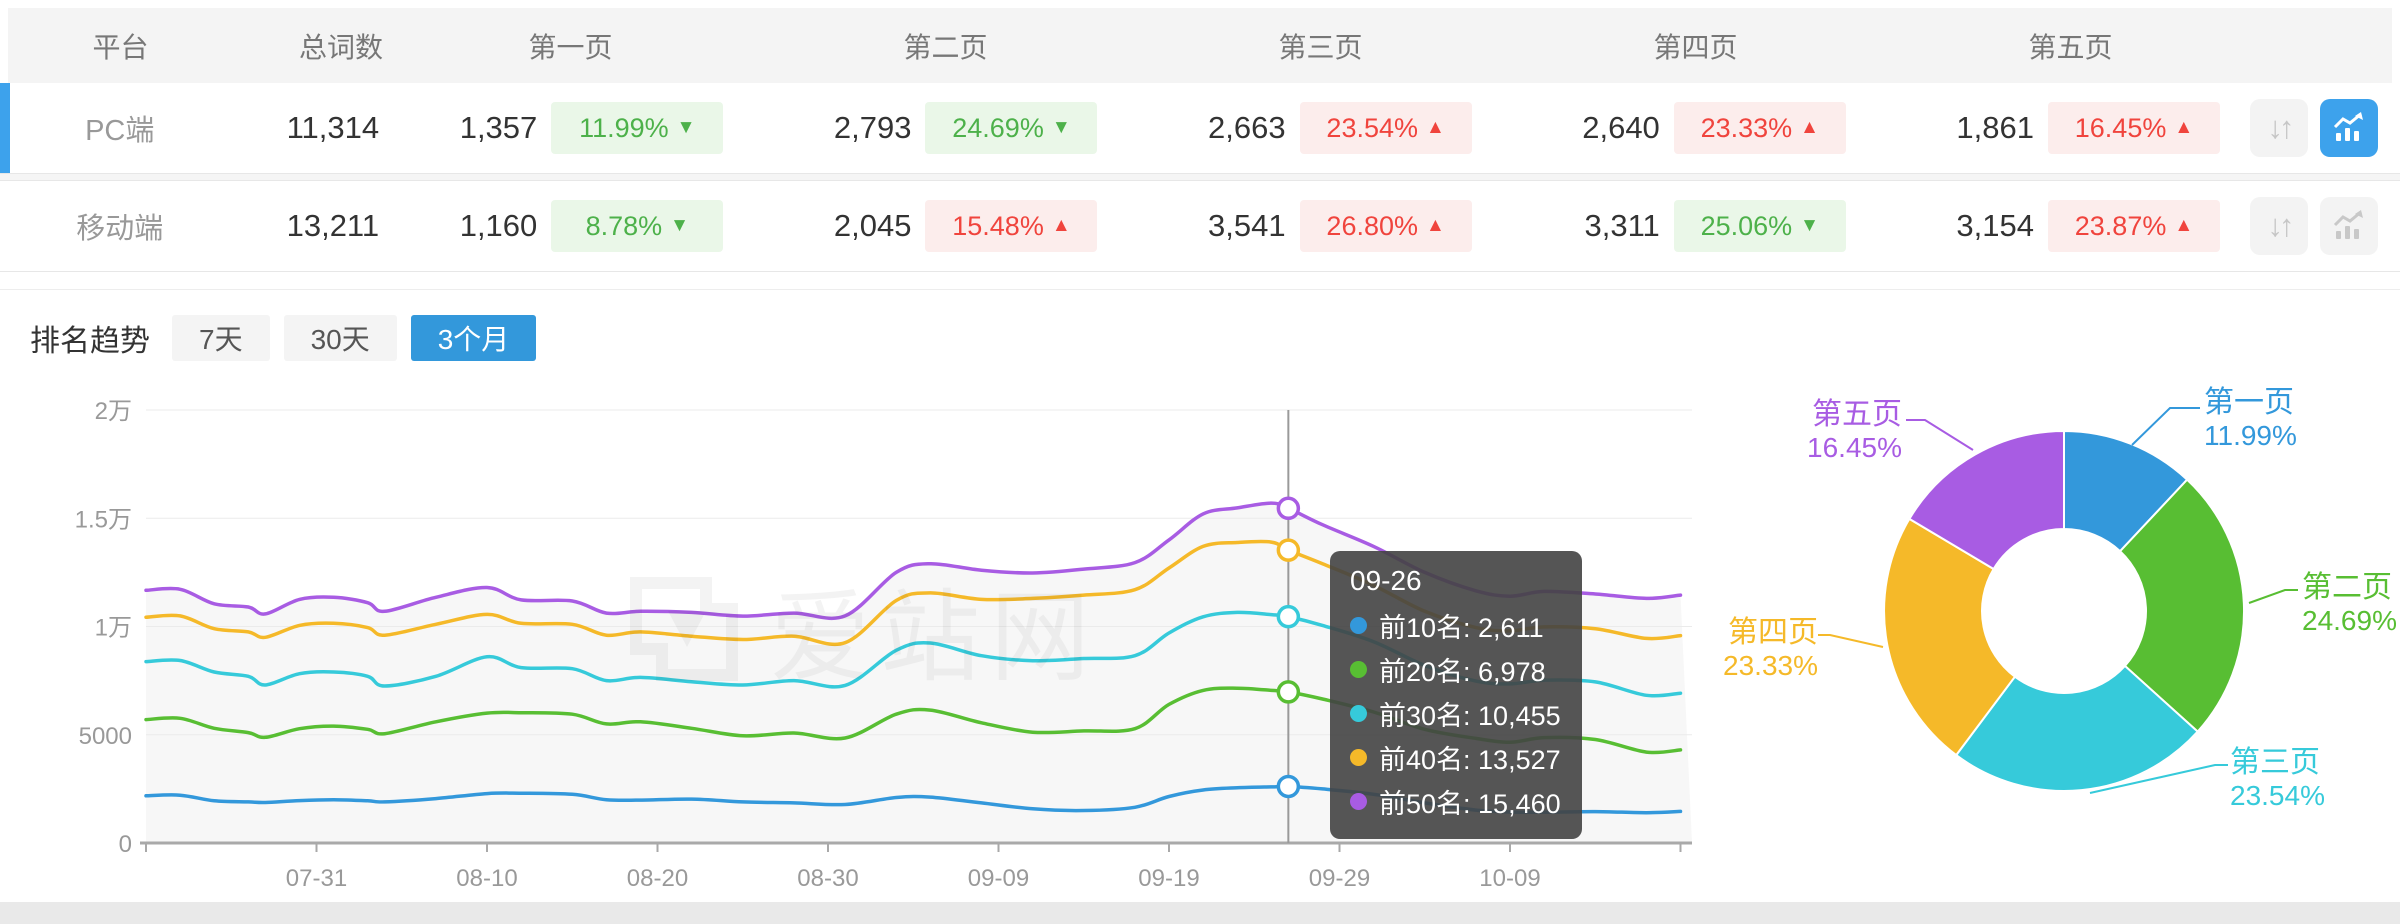  What do you see at coordinates (333, 225) in the screenshot?
I see `total-words-value: 13,211` at bounding box center [333, 225].